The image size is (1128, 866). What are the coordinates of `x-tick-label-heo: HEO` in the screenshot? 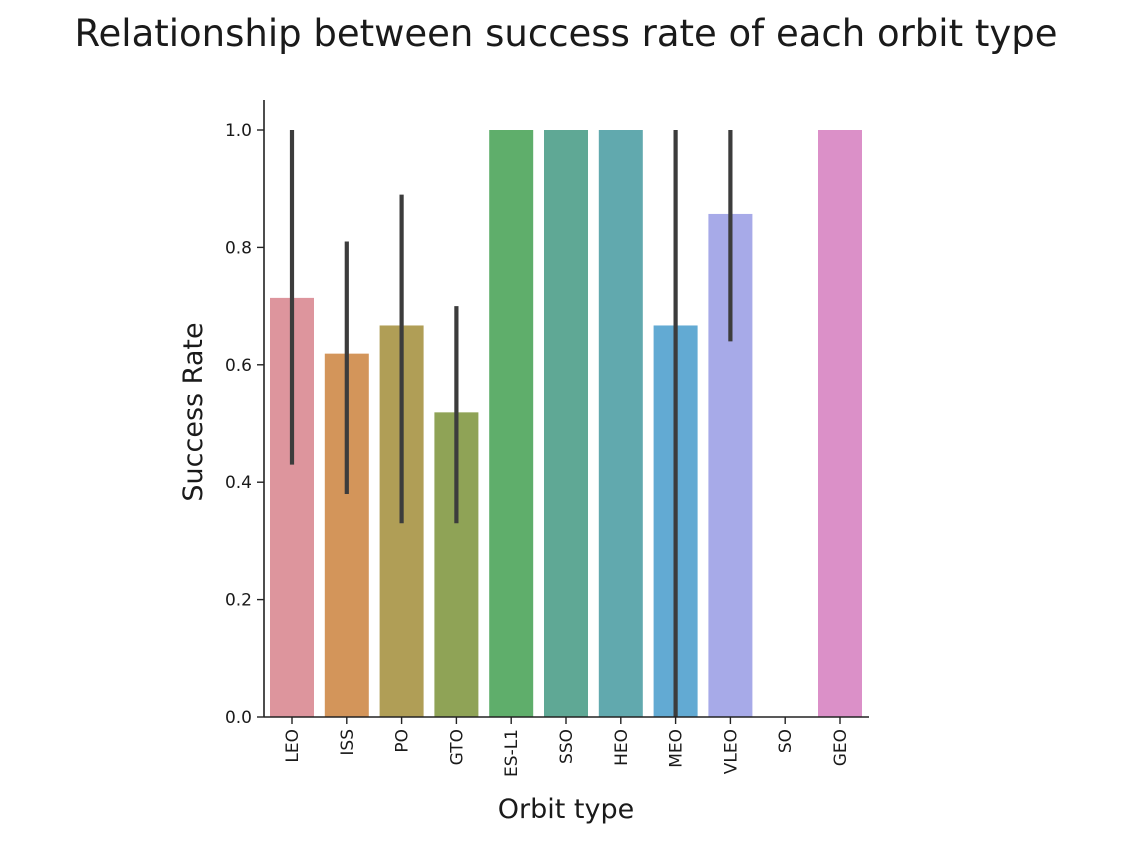 It's located at (622, 747).